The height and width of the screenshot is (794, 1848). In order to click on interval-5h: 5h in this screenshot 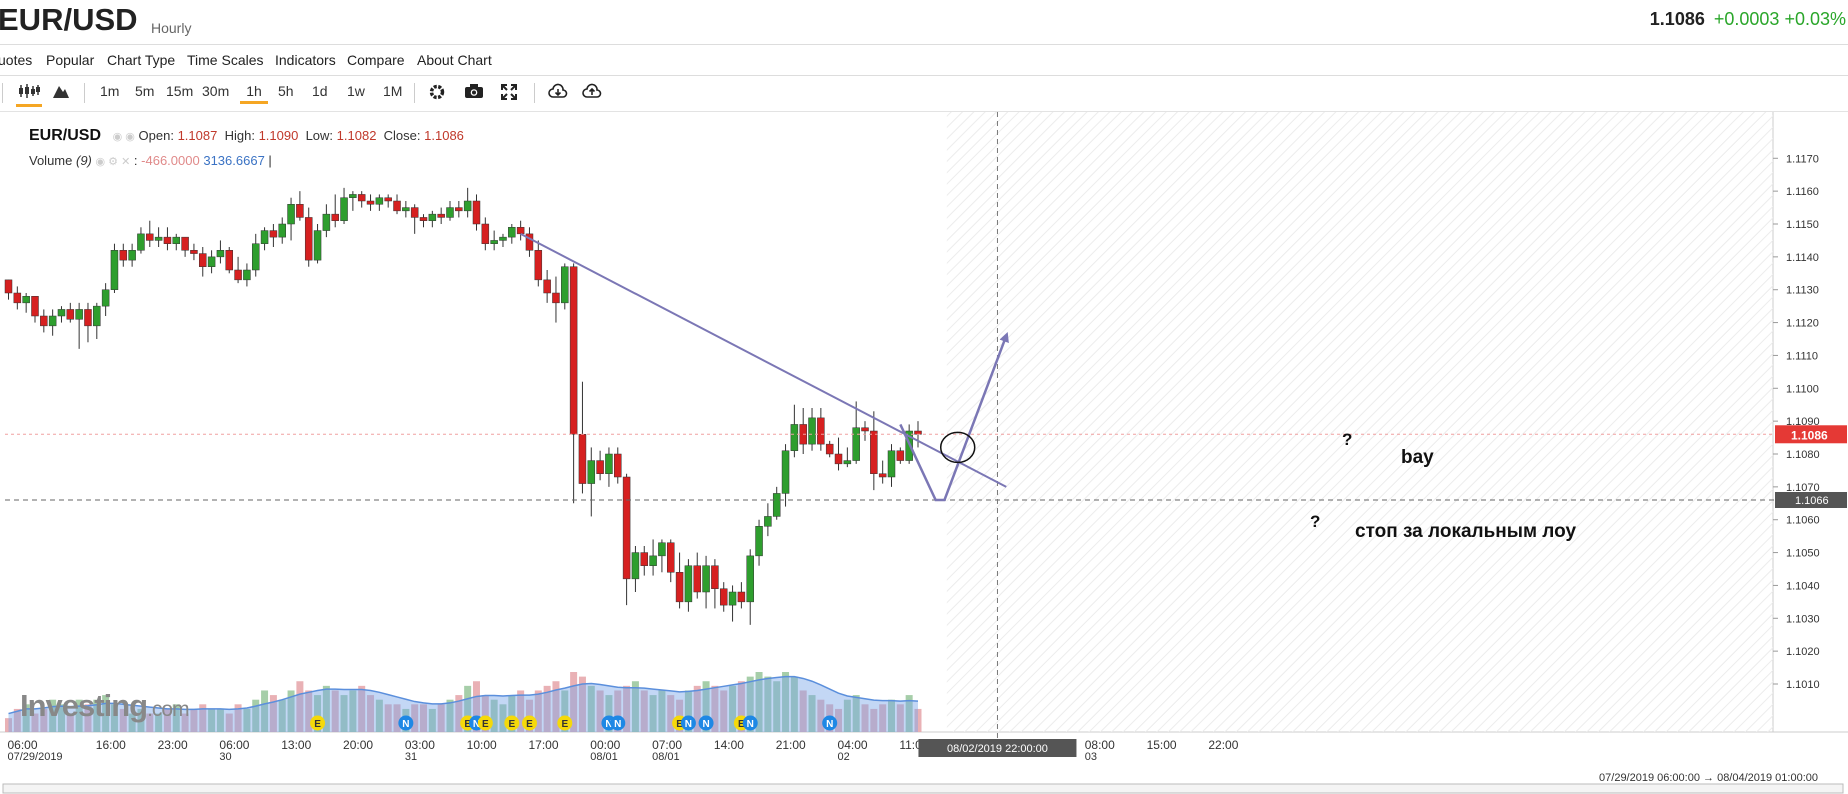, I will do `click(286, 91)`.